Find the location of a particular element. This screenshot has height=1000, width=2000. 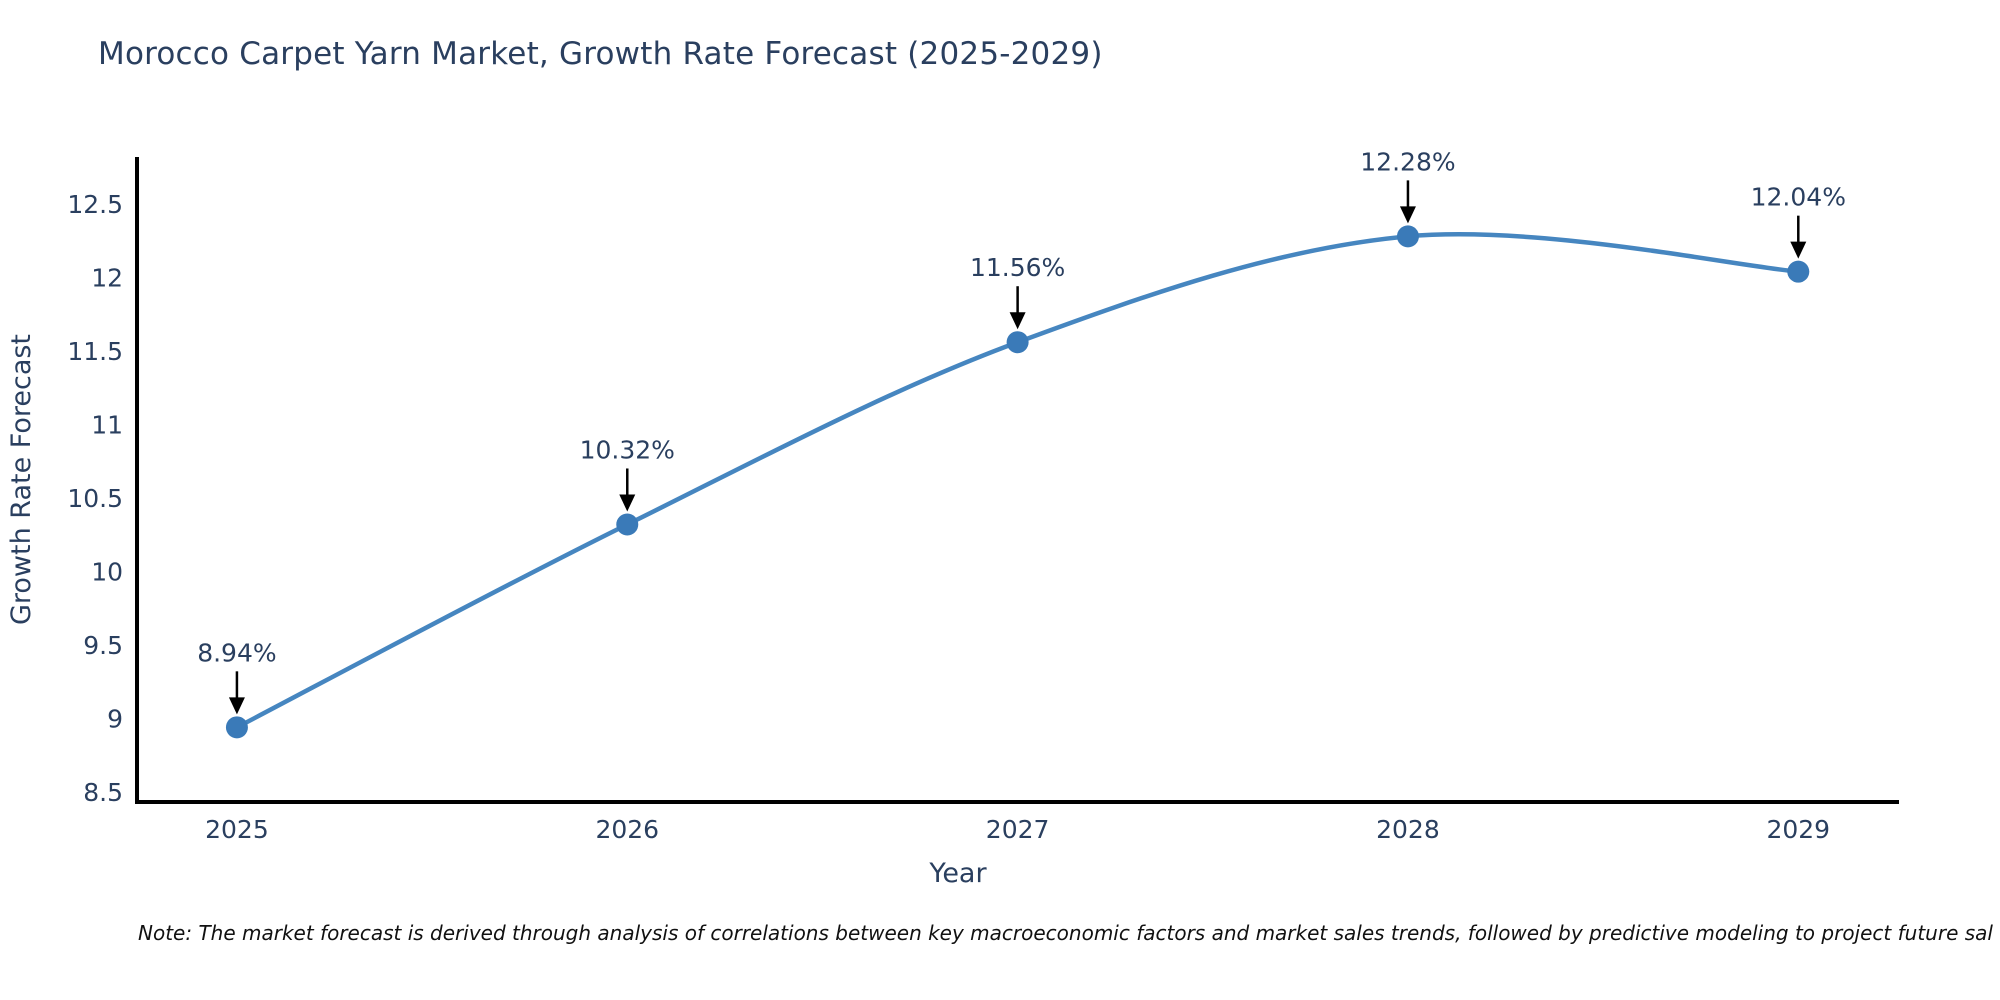

data-point-label: 12.04% is located at coordinates (1798, 197).